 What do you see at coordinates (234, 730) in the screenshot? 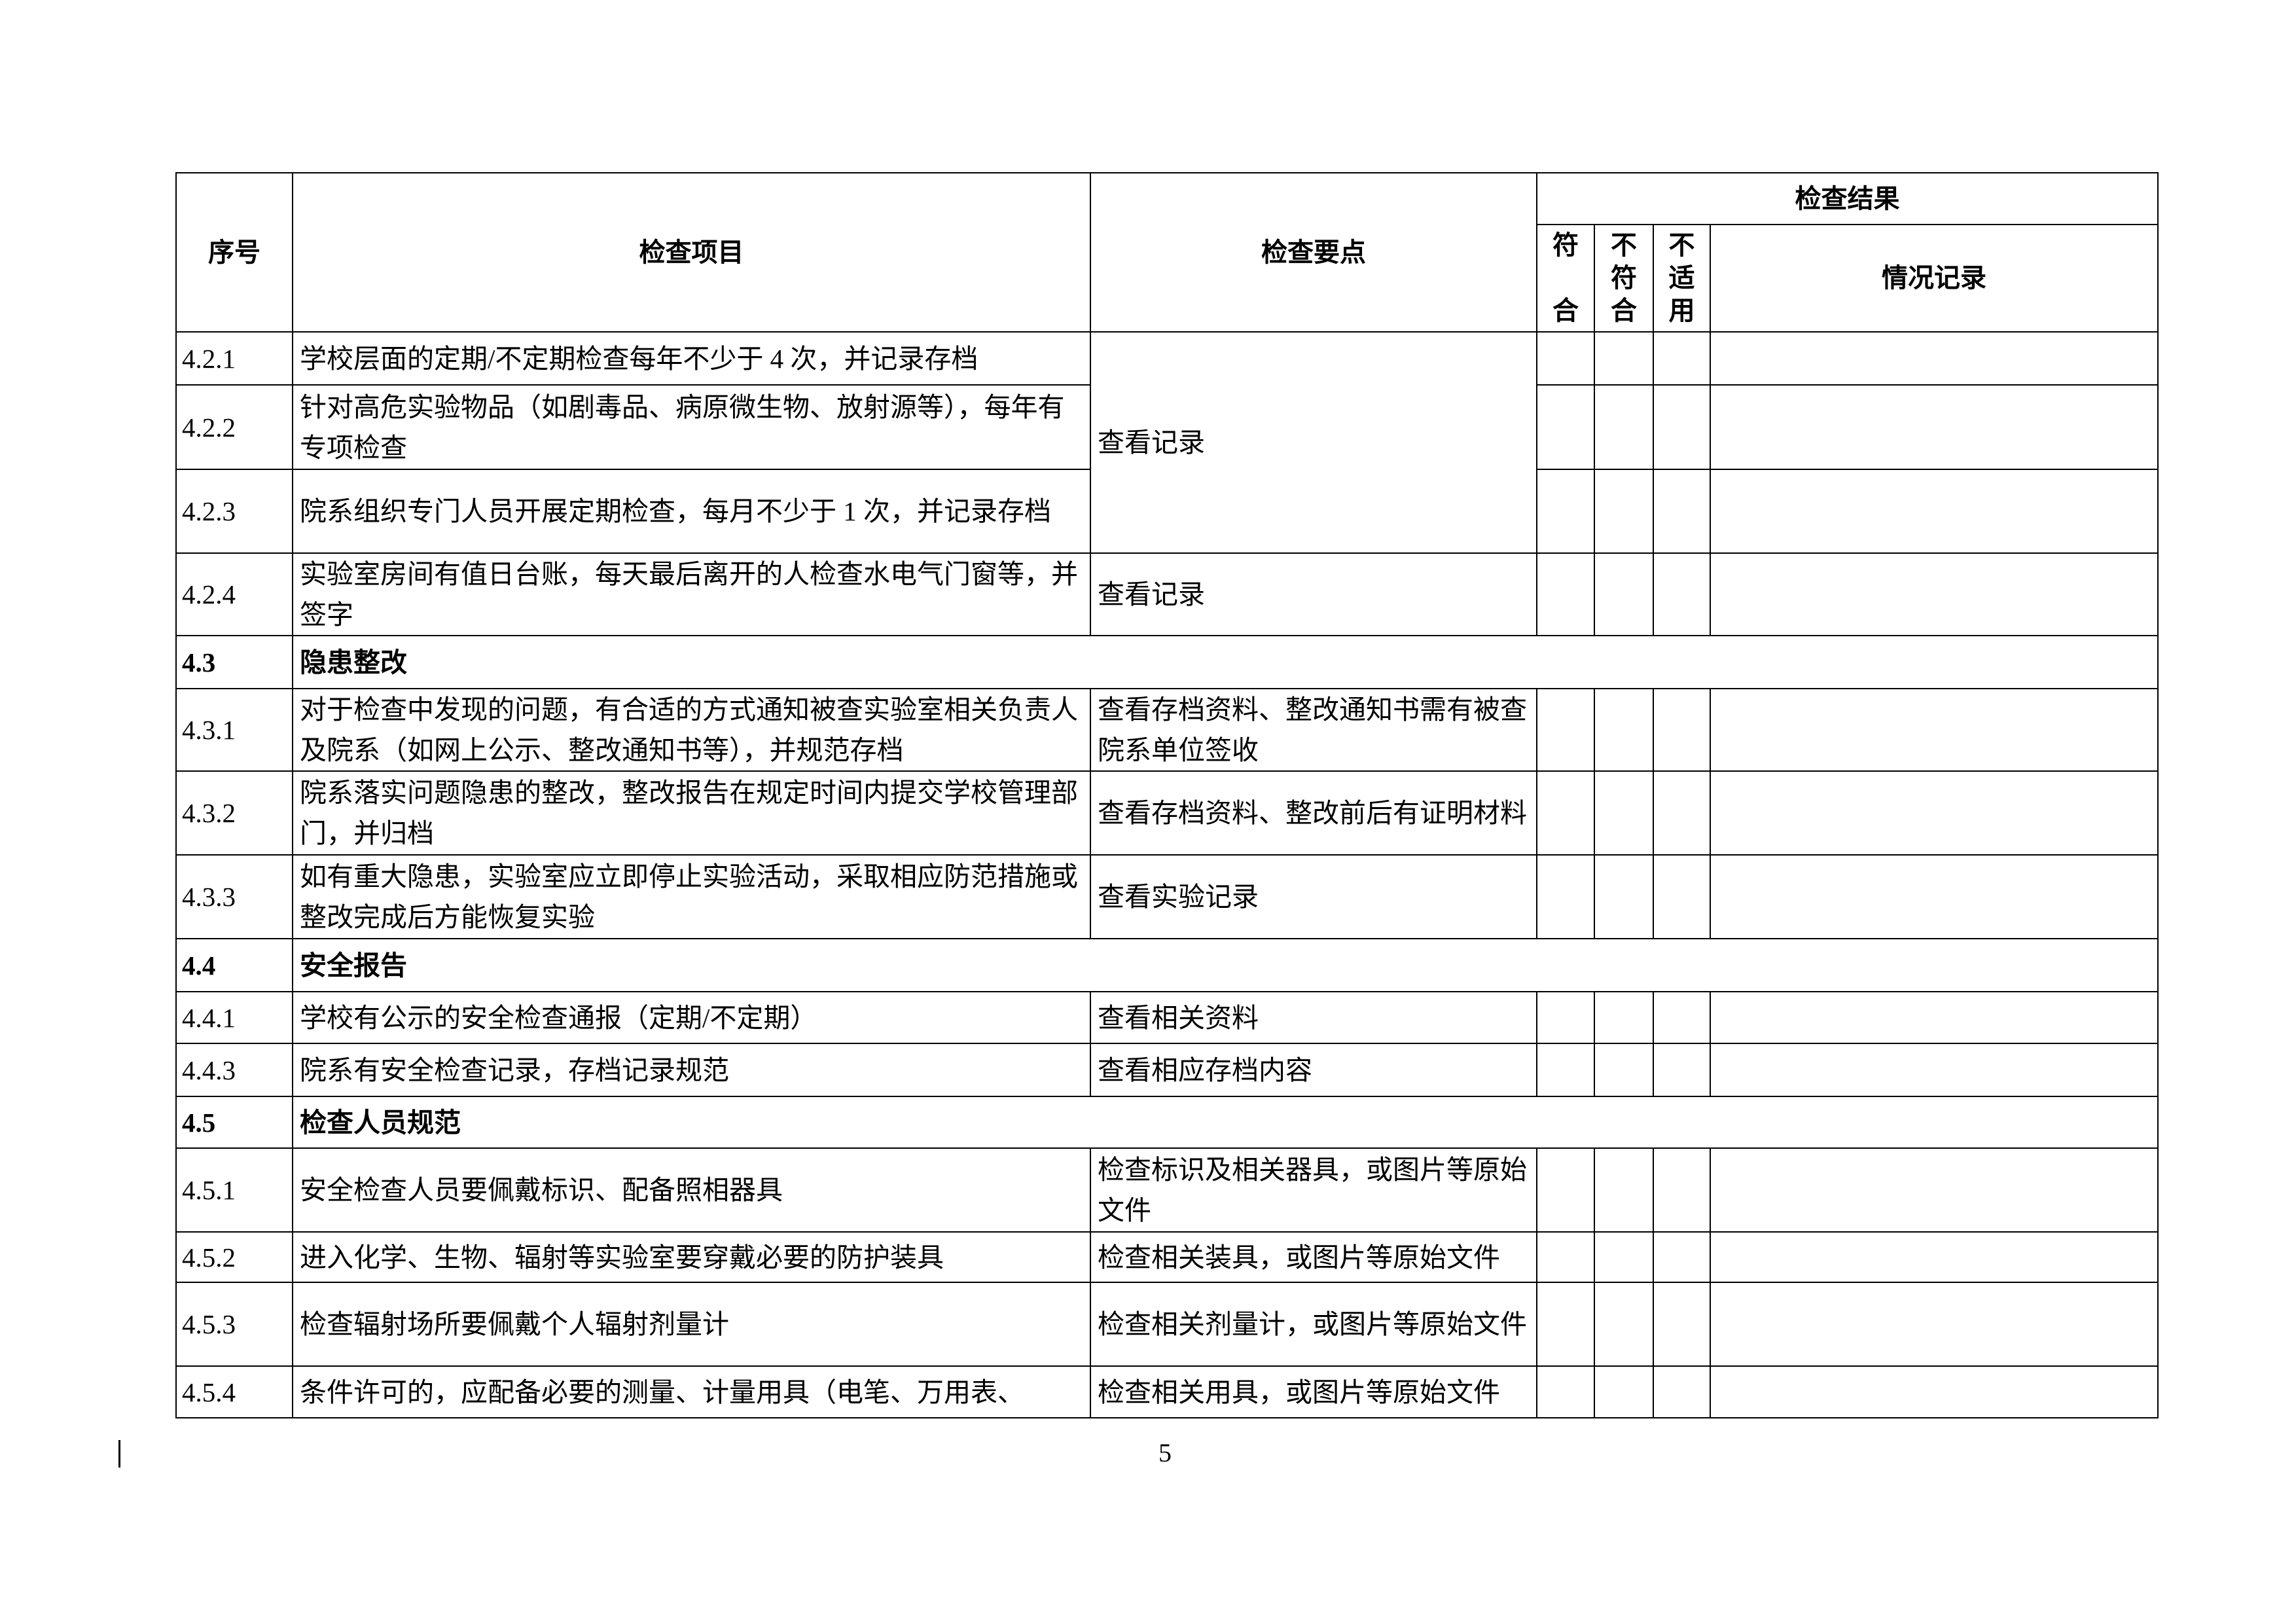
I see `row-code: 4.3.1` at bounding box center [234, 730].